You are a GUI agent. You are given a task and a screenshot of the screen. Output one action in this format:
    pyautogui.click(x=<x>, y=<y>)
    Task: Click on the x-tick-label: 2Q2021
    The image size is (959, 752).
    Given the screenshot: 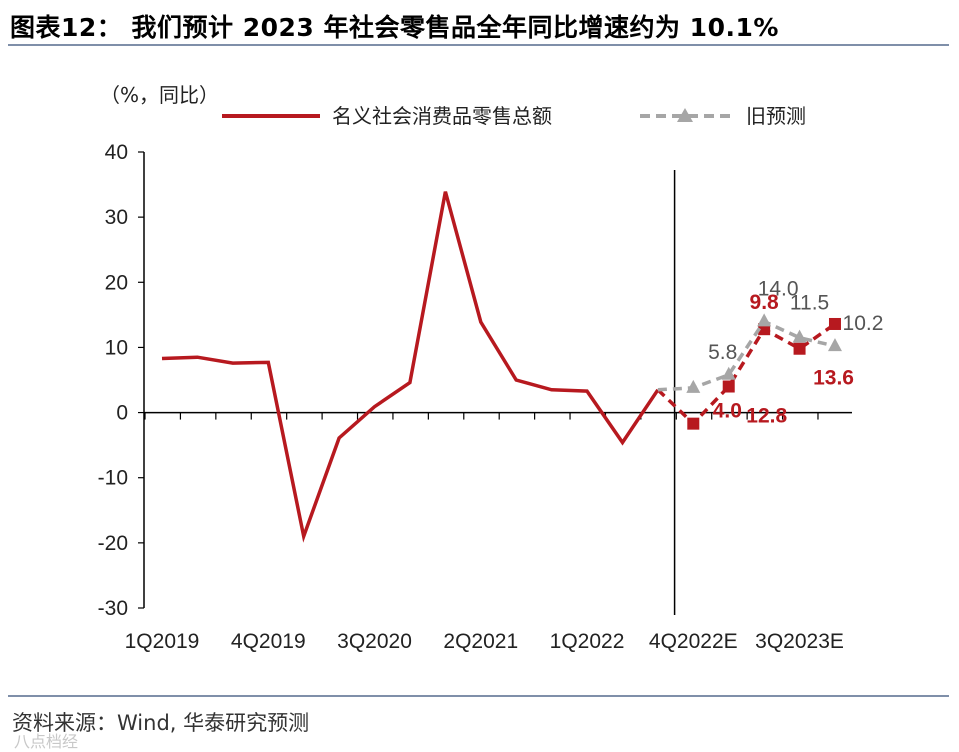 What is the action you would take?
    pyautogui.click(x=480, y=641)
    